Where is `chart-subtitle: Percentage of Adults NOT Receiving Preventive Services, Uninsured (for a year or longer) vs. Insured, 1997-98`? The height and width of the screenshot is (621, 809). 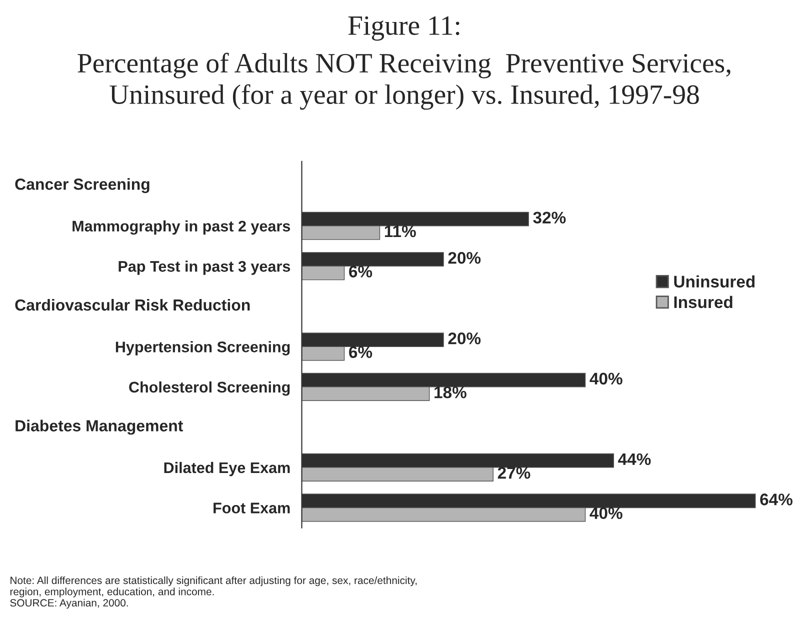 chart-subtitle: Percentage of Adults NOT Receiving Preventive Services, Uninsured (for a year or longer) vs. Insured, 1997-98 is located at coordinates (404, 81).